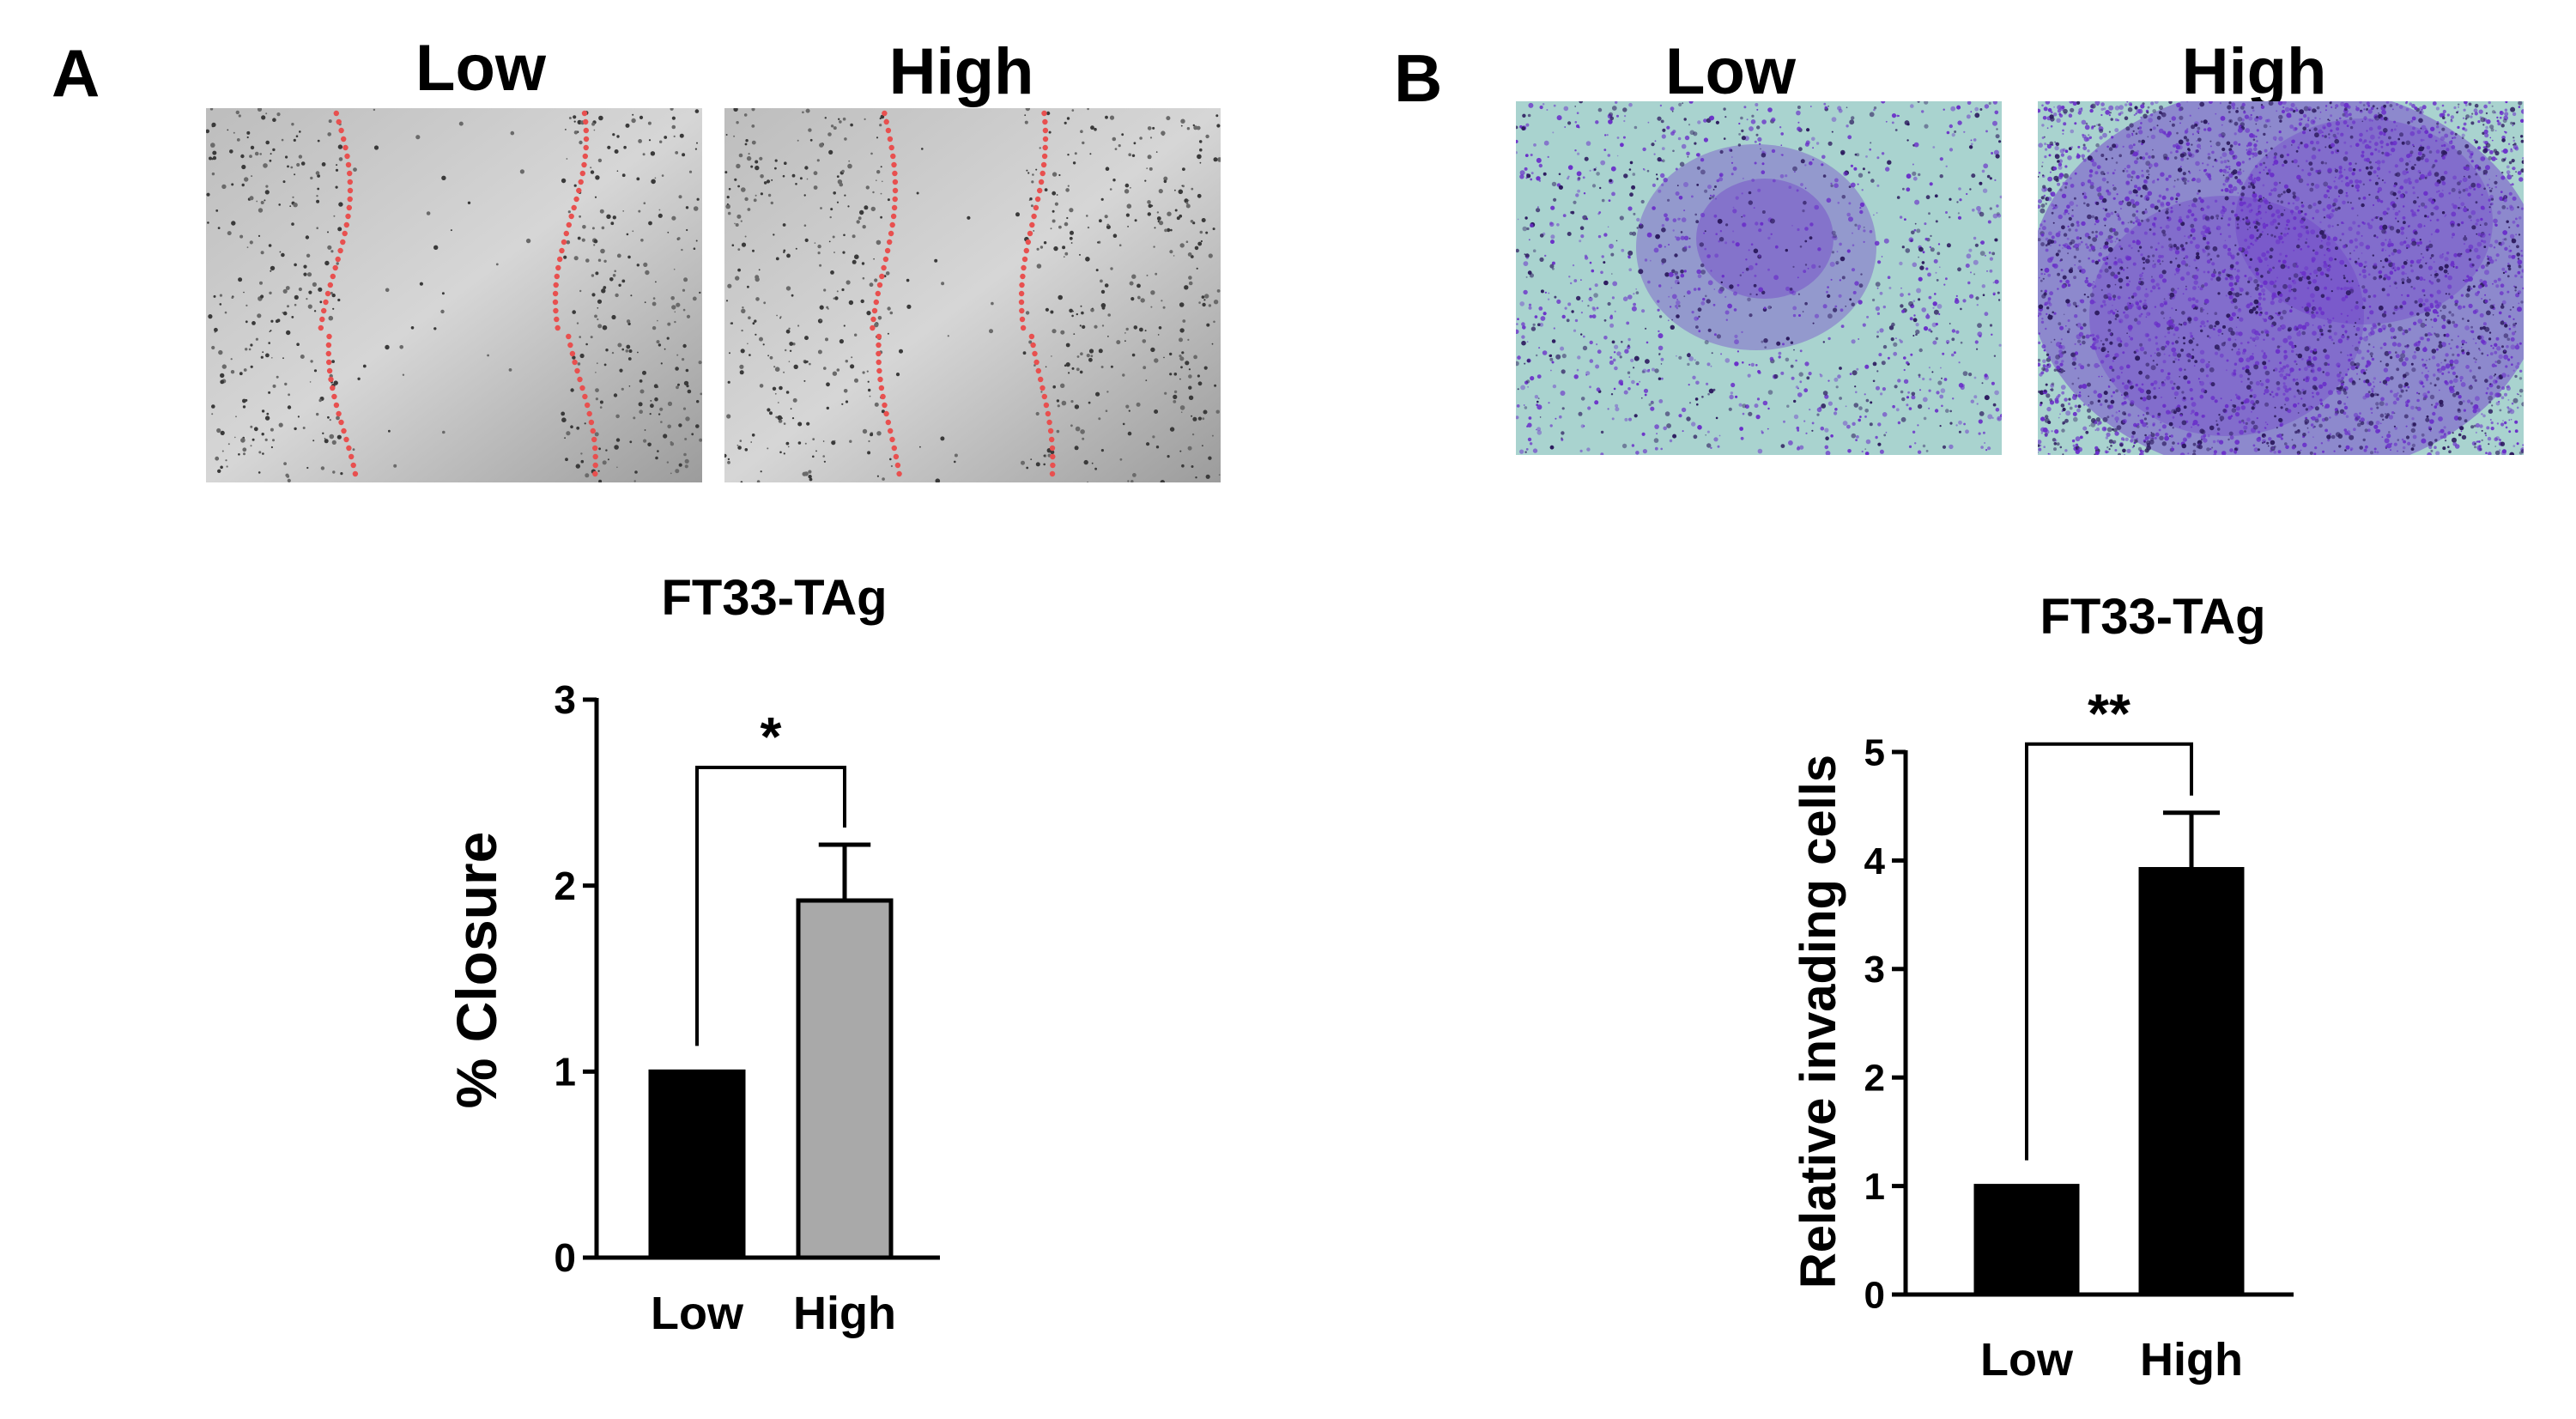 The height and width of the screenshot is (1419, 2576). What do you see at coordinates (76, 73) in the screenshot?
I see `panel-a-letter: A` at bounding box center [76, 73].